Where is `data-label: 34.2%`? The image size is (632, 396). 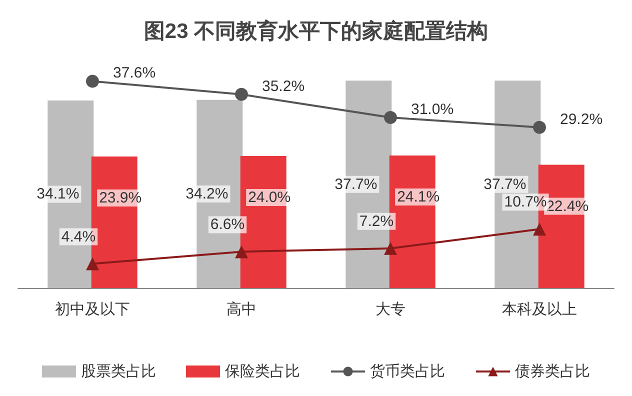 data-label: 34.2% is located at coordinates (207, 193).